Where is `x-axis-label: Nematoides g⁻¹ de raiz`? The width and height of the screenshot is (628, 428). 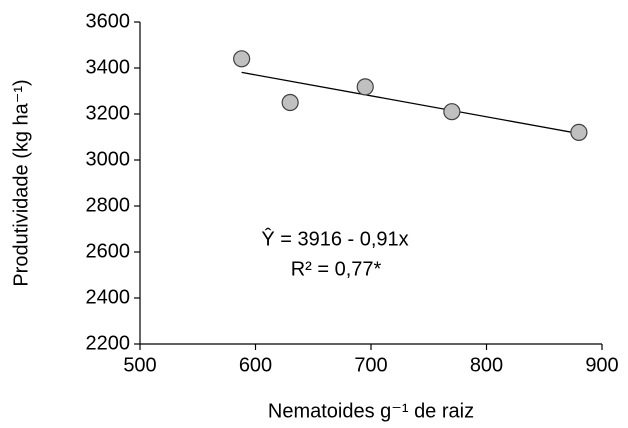 x-axis-label: Nematoides g⁻¹ de raiz is located at coordinates (371, 411).